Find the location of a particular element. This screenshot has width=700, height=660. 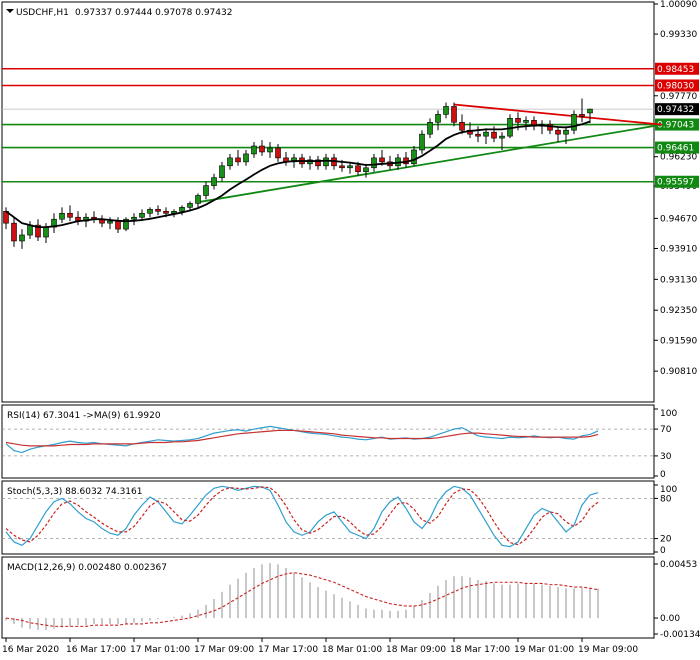

price-axis-tick-label: 0.91590 is located at coordinates (678, 341).